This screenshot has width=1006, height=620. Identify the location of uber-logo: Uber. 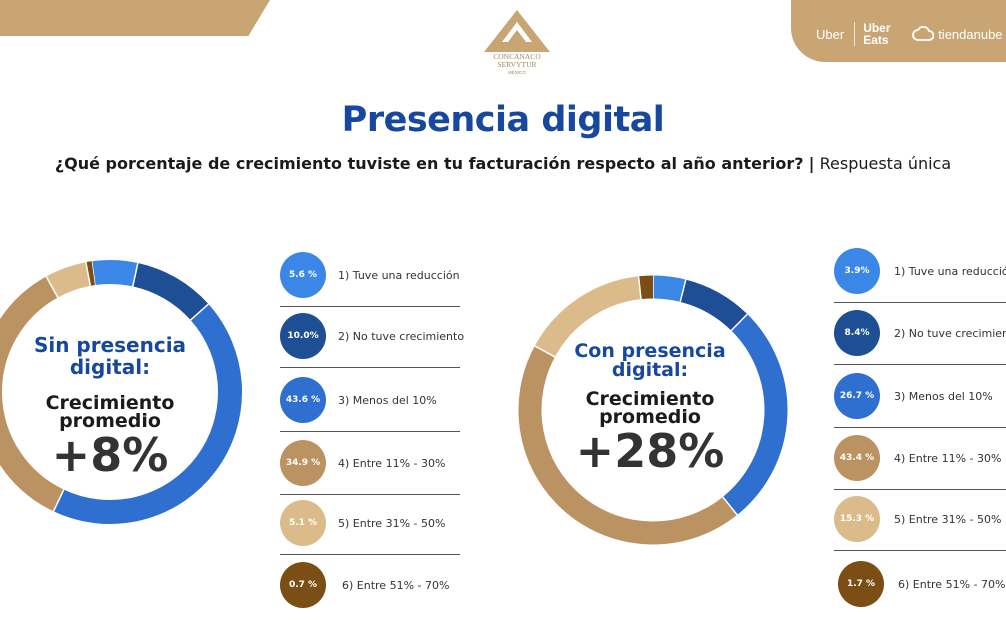
(830, 34).